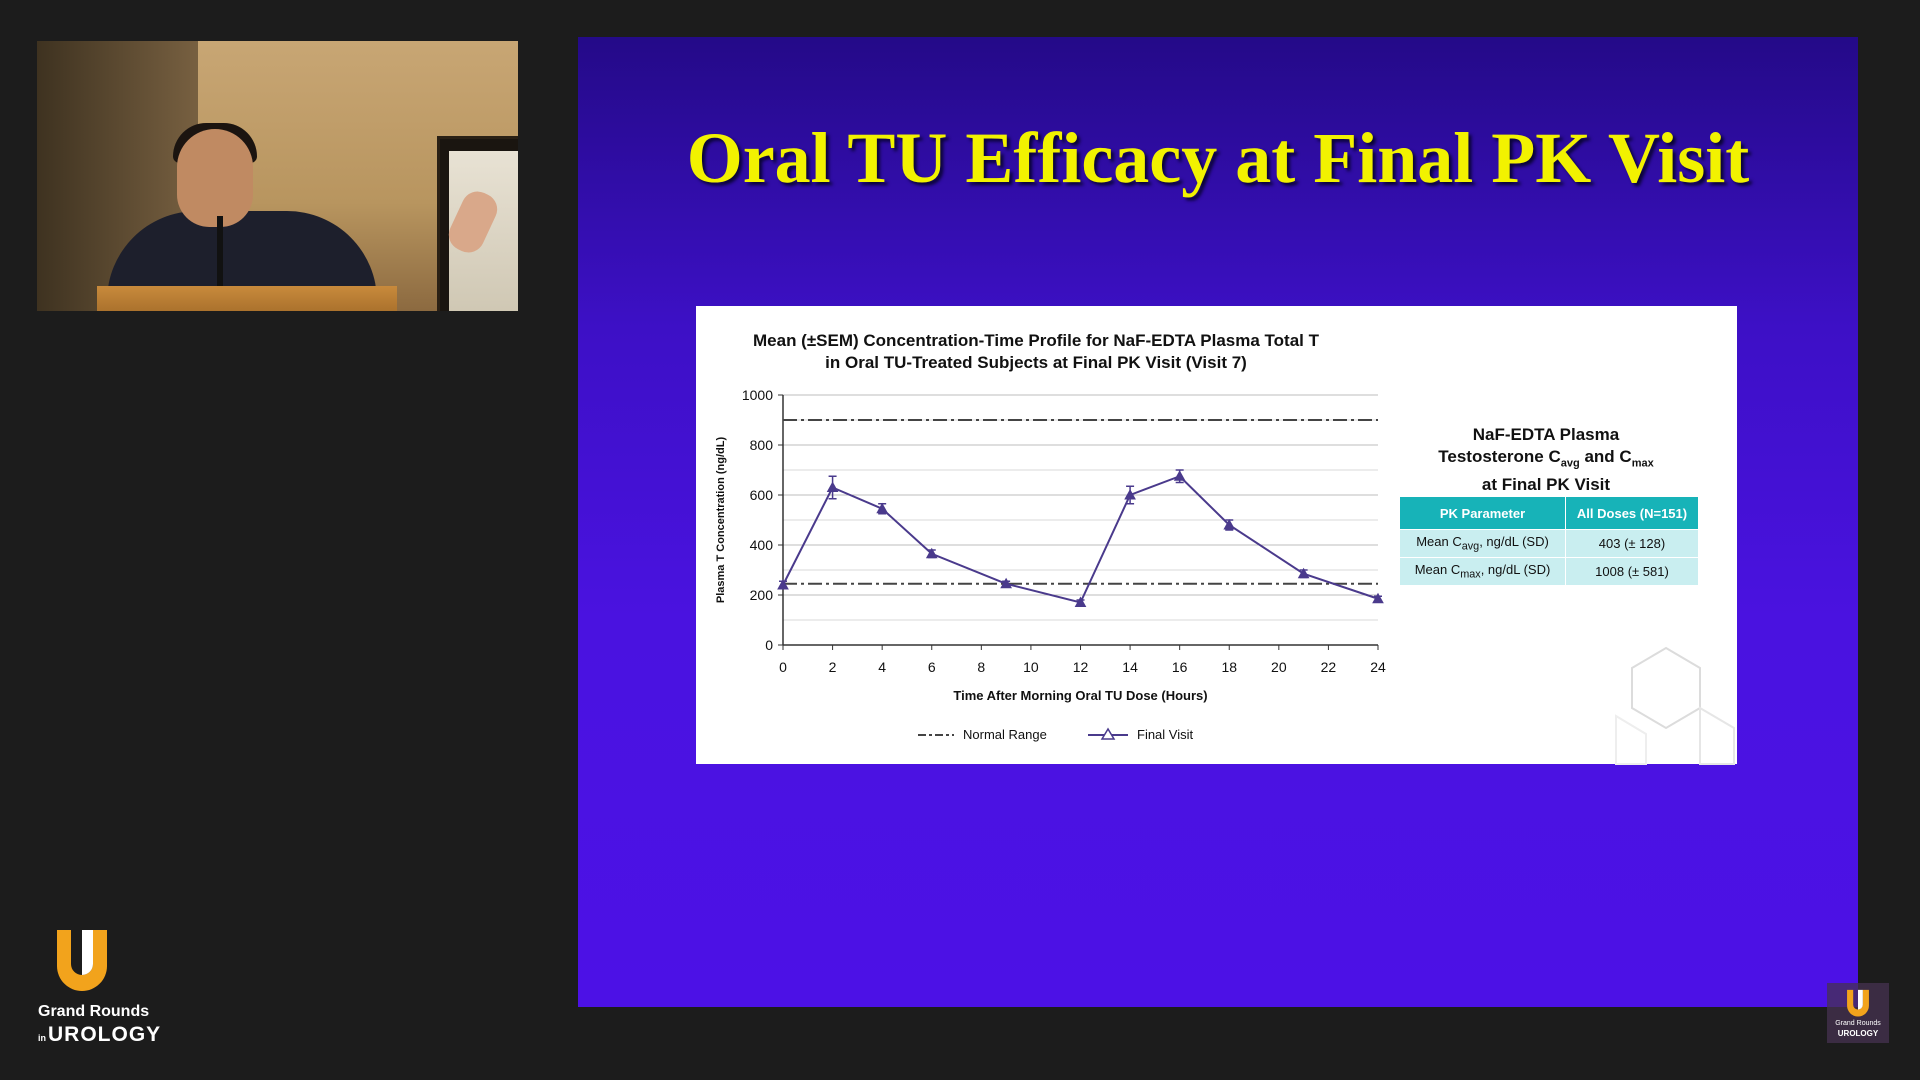 The height and width of the screenshot is (1080, 1920). What do you see at coordinates (981, 667) in the screenshot?
I see `x-tick-label: 8` at bounding box center [981, 667].